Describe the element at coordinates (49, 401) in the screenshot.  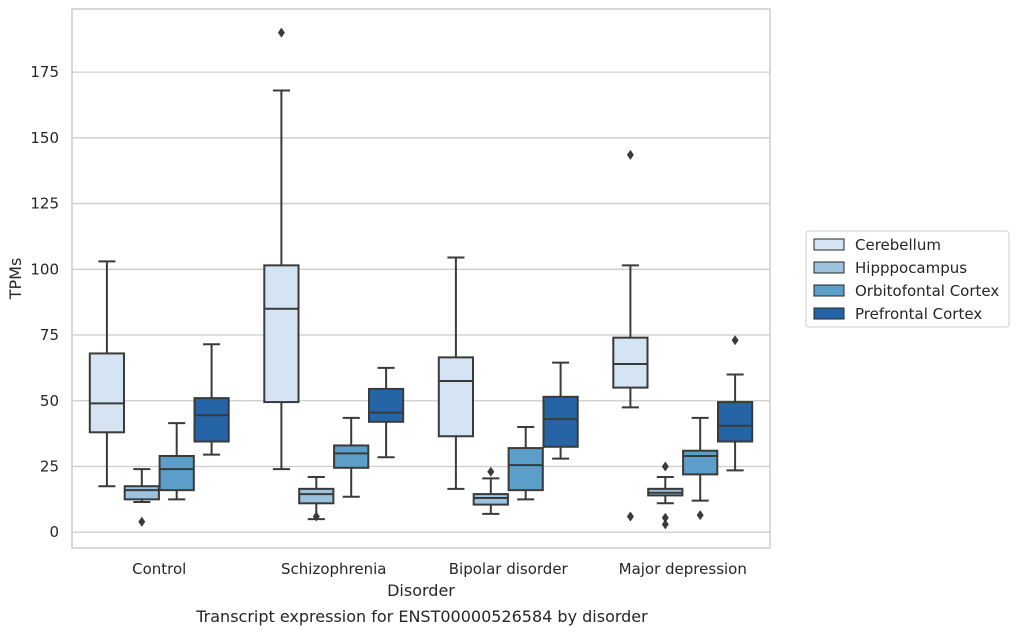
I see `y-tick-label: 50` at that location.